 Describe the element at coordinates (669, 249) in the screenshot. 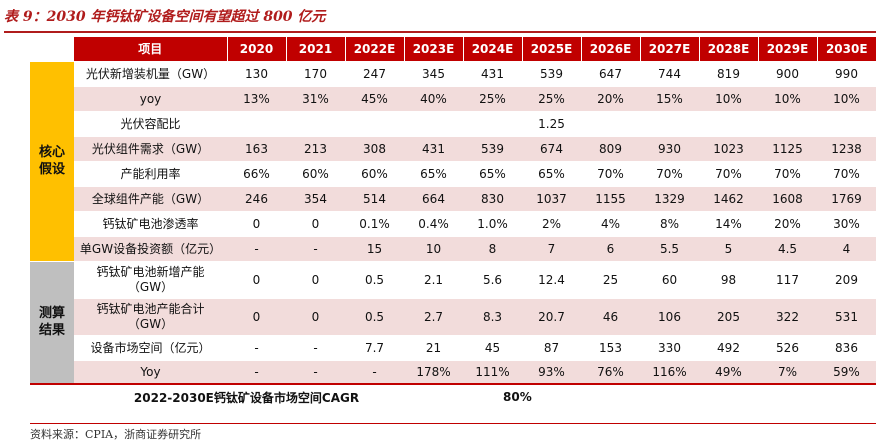

I see `table-cell: 5.5` at that location.